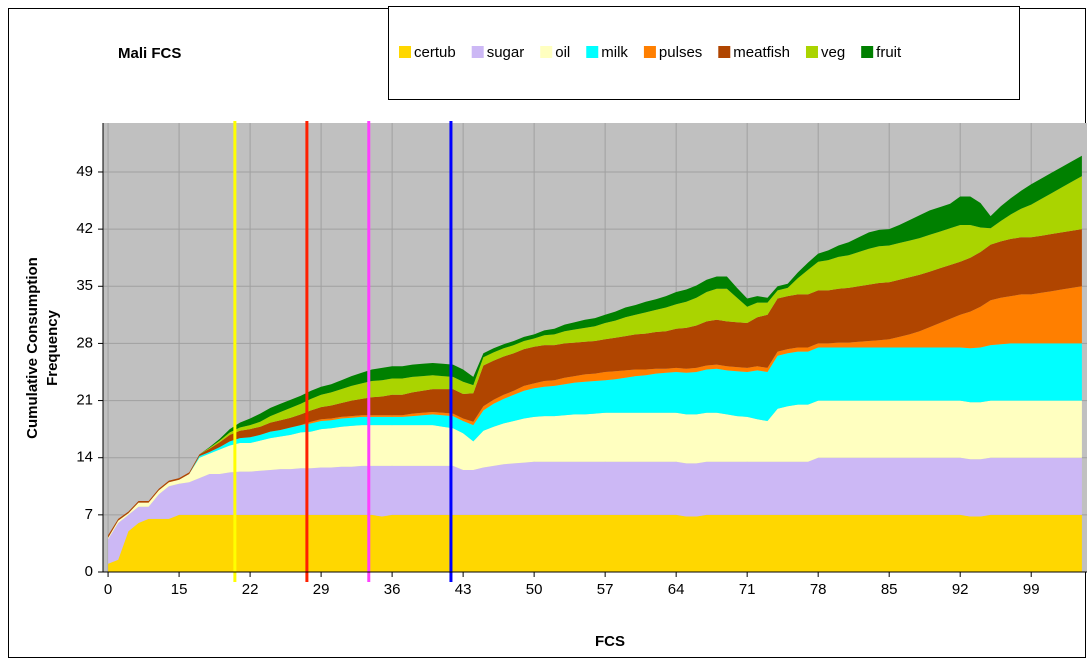 The width and height of the screenshot is (1087, 659). What do you see at coordinates (89, 571) in the screenshot?
I see `y-tick-label: 0` at bounding box center [89, 571].